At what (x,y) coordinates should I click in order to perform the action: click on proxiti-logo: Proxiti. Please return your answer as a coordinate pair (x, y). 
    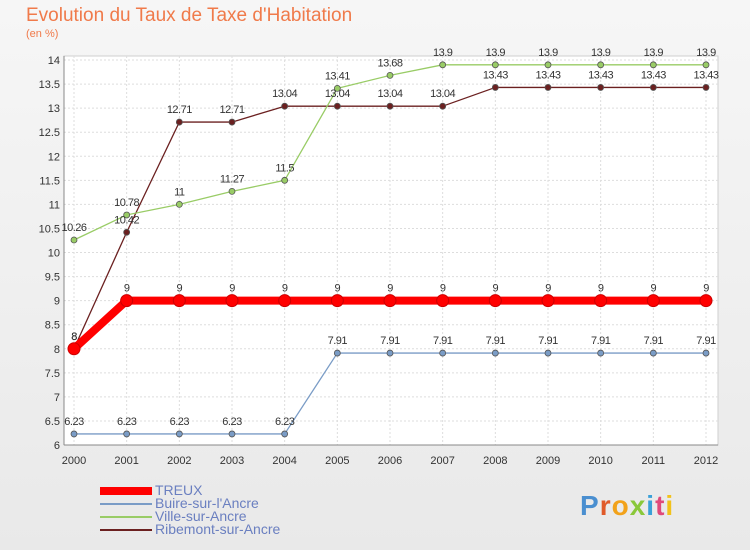
    Looking at the image, I should click on (627, 506).